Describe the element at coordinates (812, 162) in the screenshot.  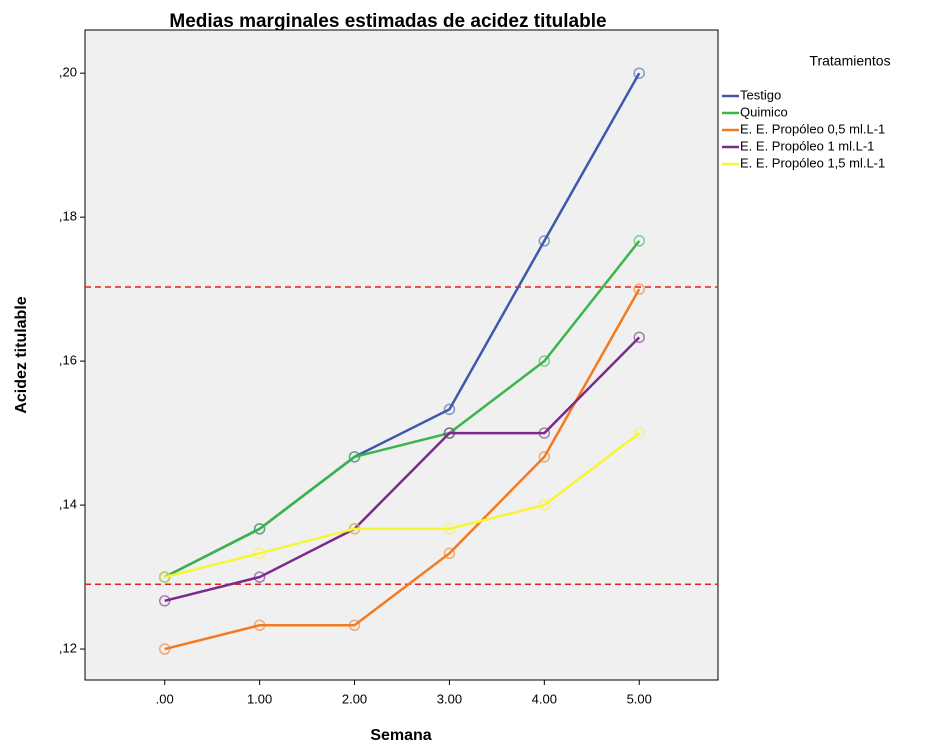
I see `legend-label: E. E. Propóleo 1,5 ml.L-1` at that location.